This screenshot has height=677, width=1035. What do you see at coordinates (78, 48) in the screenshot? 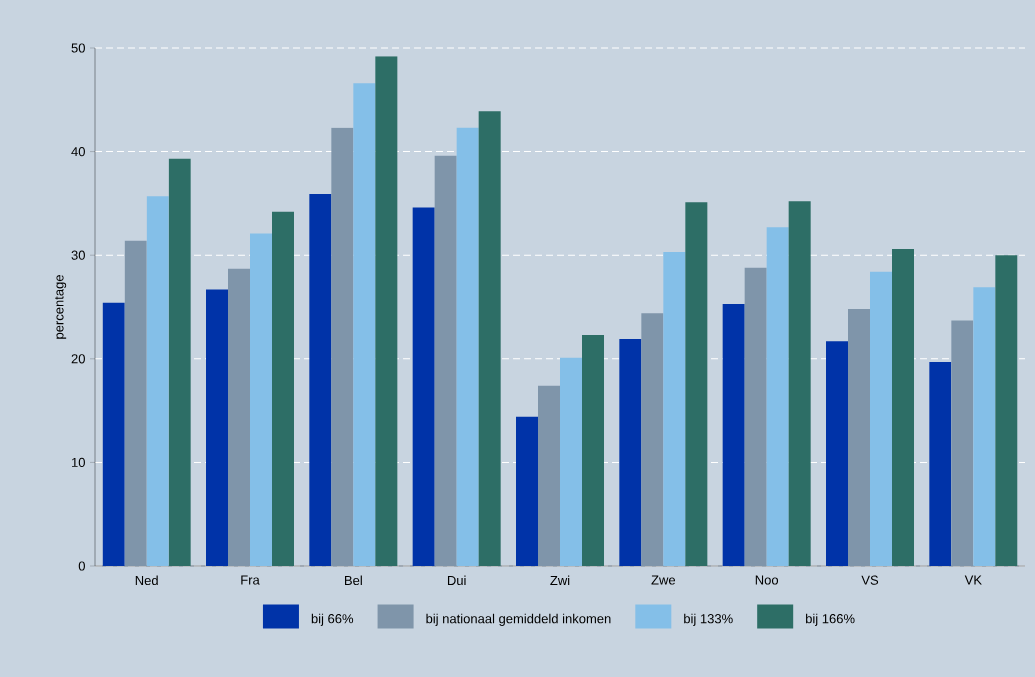
I see `y-tick-label: 50` at bounding box center [78, 48].